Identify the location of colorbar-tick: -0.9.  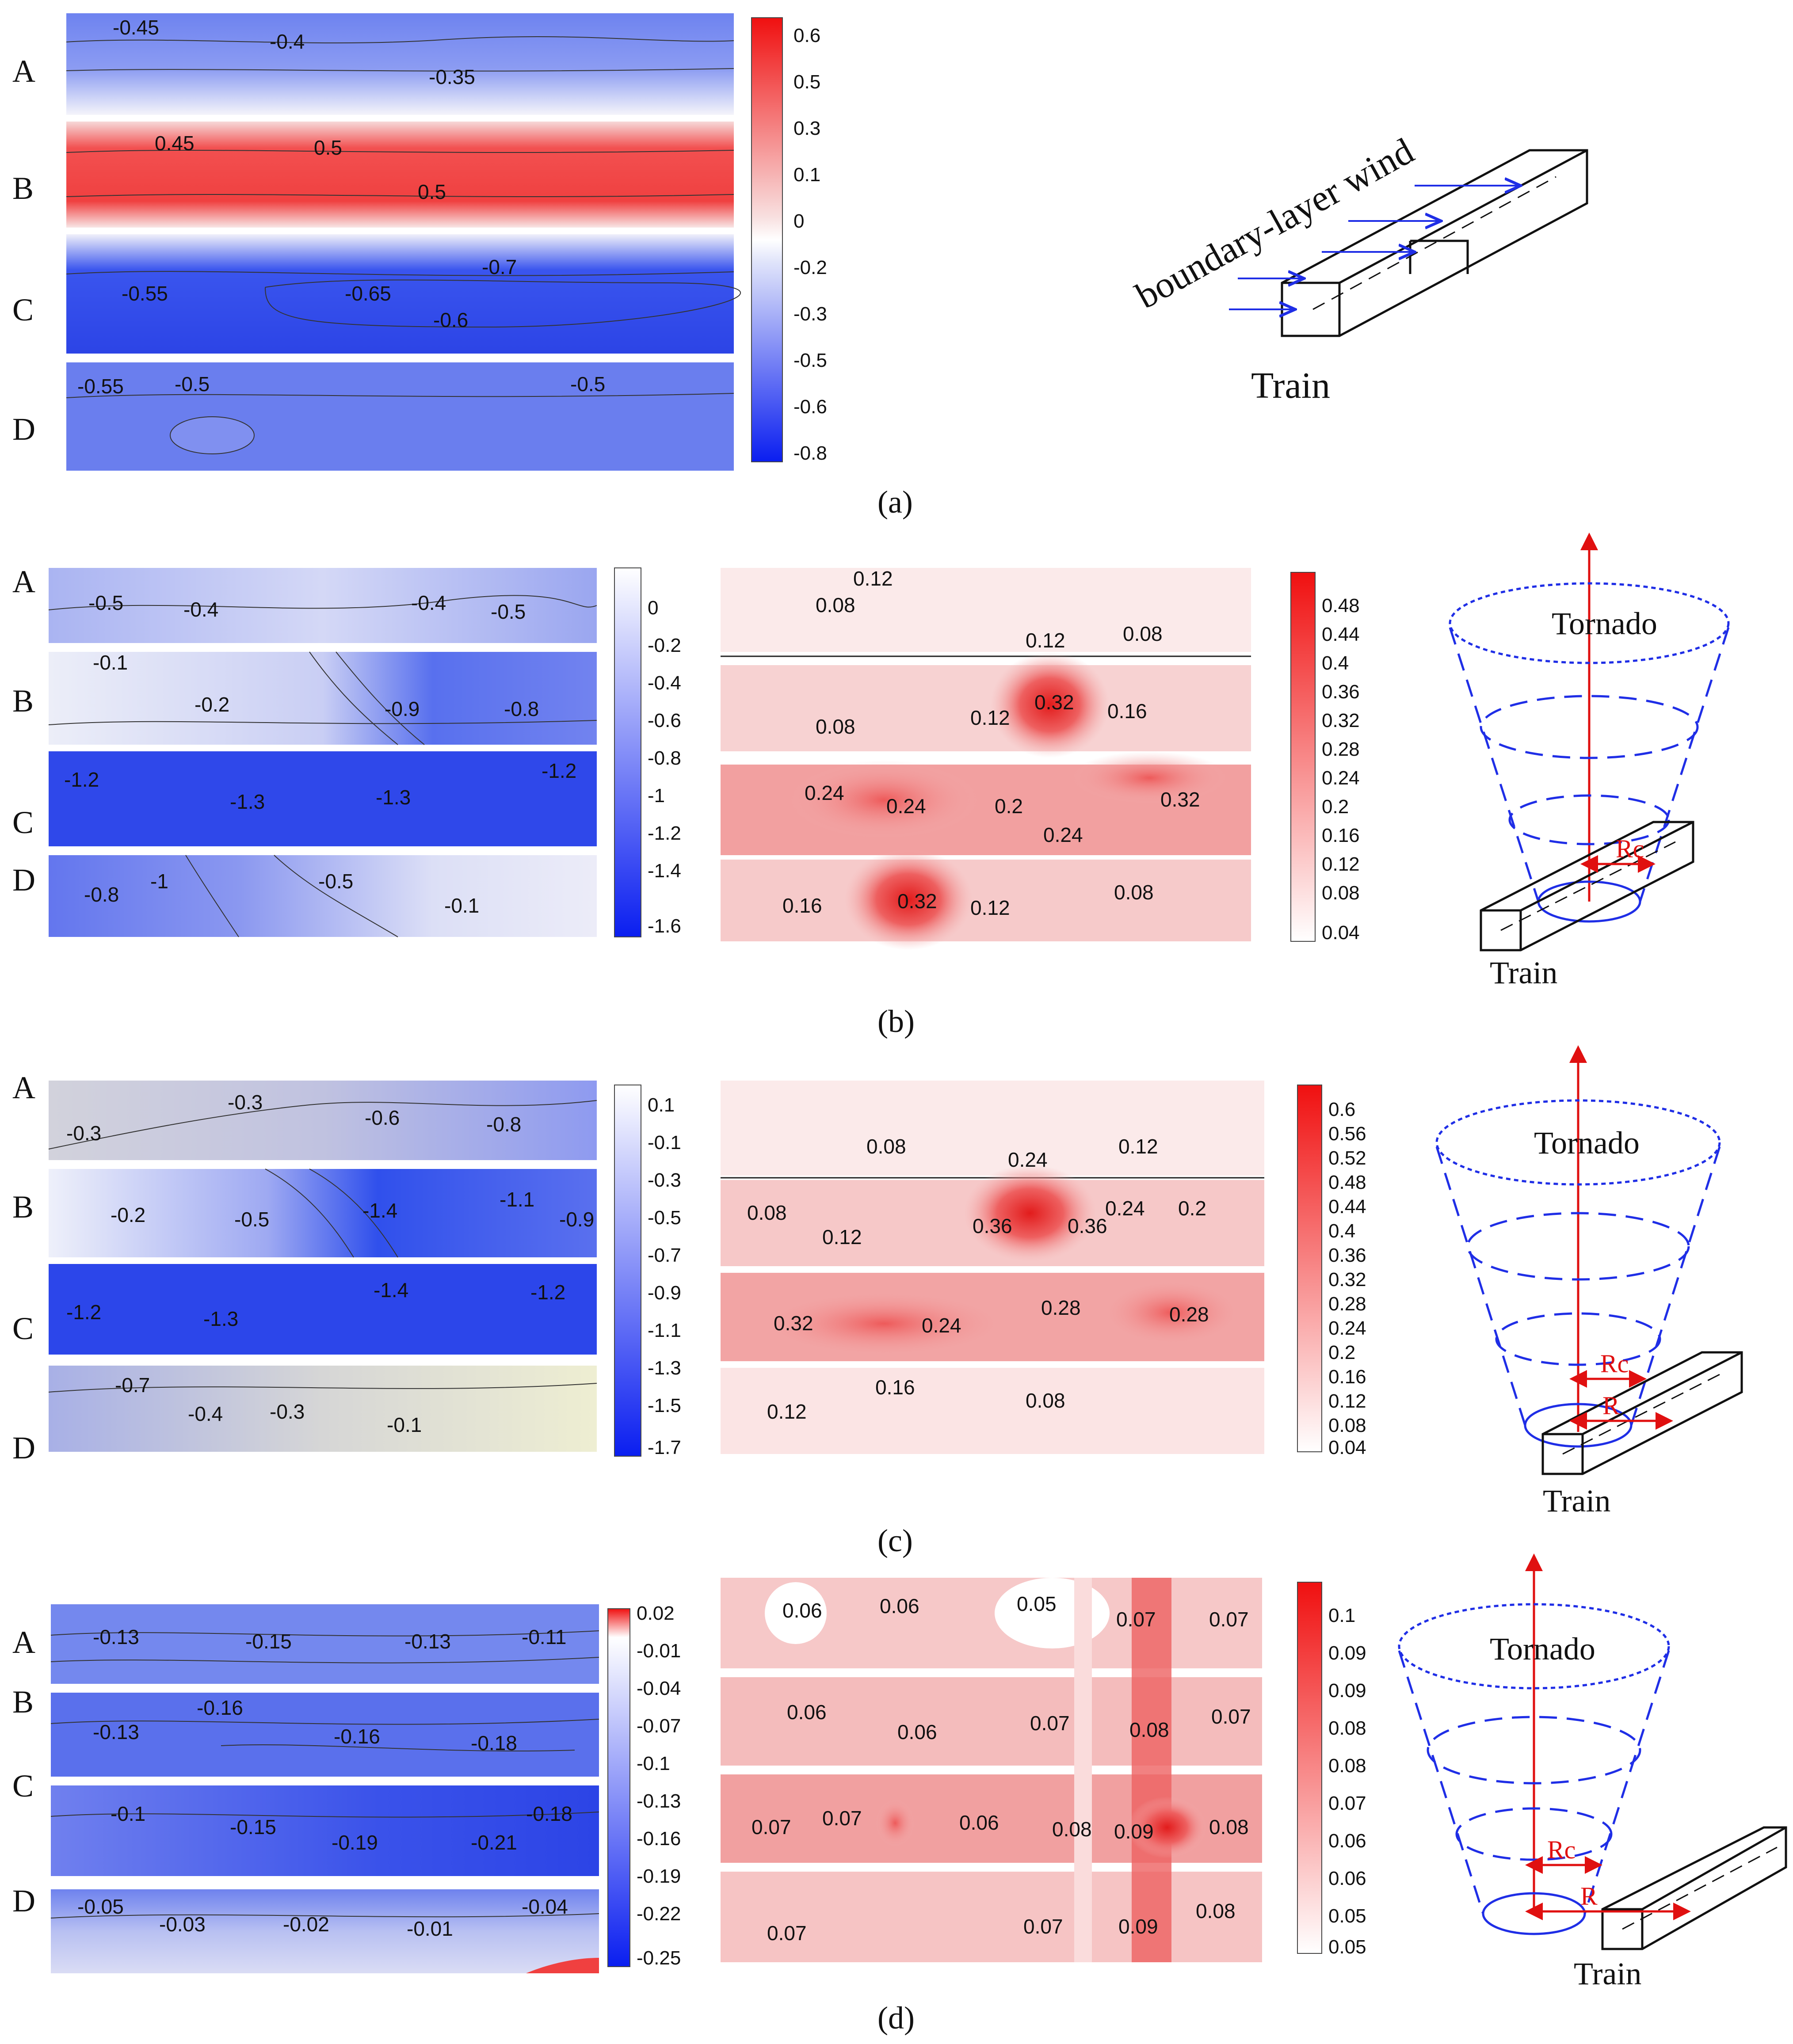
(664, 1293).